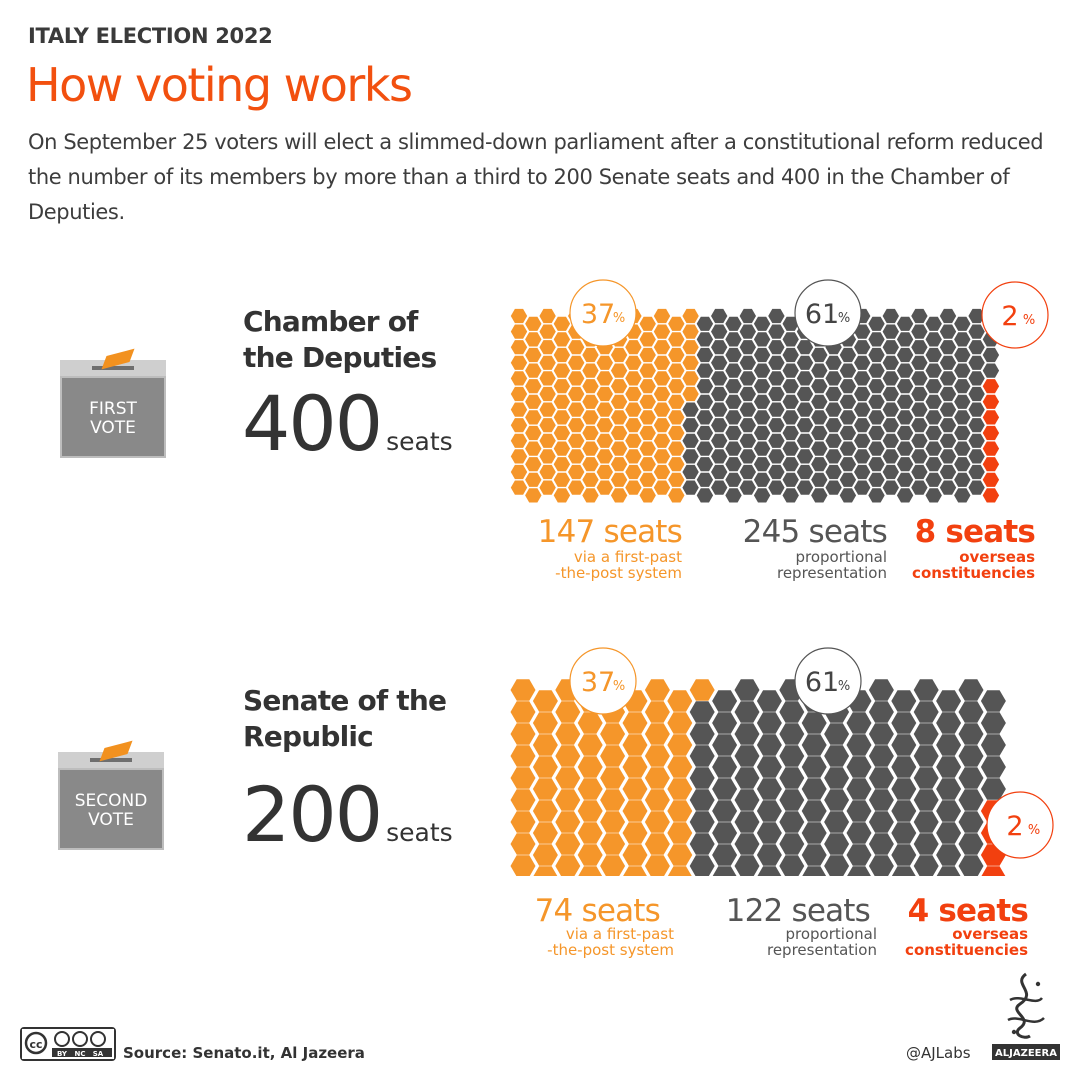  Describe the element at coordinates (1015, 315) in the screenshot. I see `percent-badge: 2 %` at that location.